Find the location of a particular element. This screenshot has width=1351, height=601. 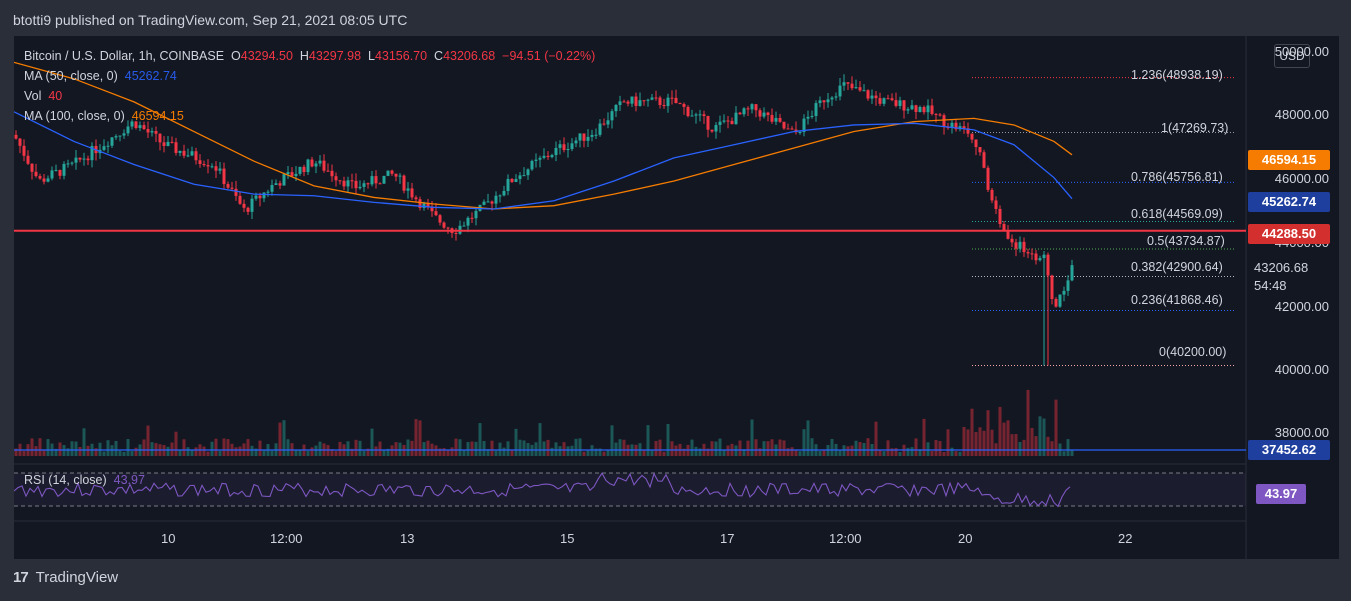

currency-button: USD is located at coordinates (1292, 56).